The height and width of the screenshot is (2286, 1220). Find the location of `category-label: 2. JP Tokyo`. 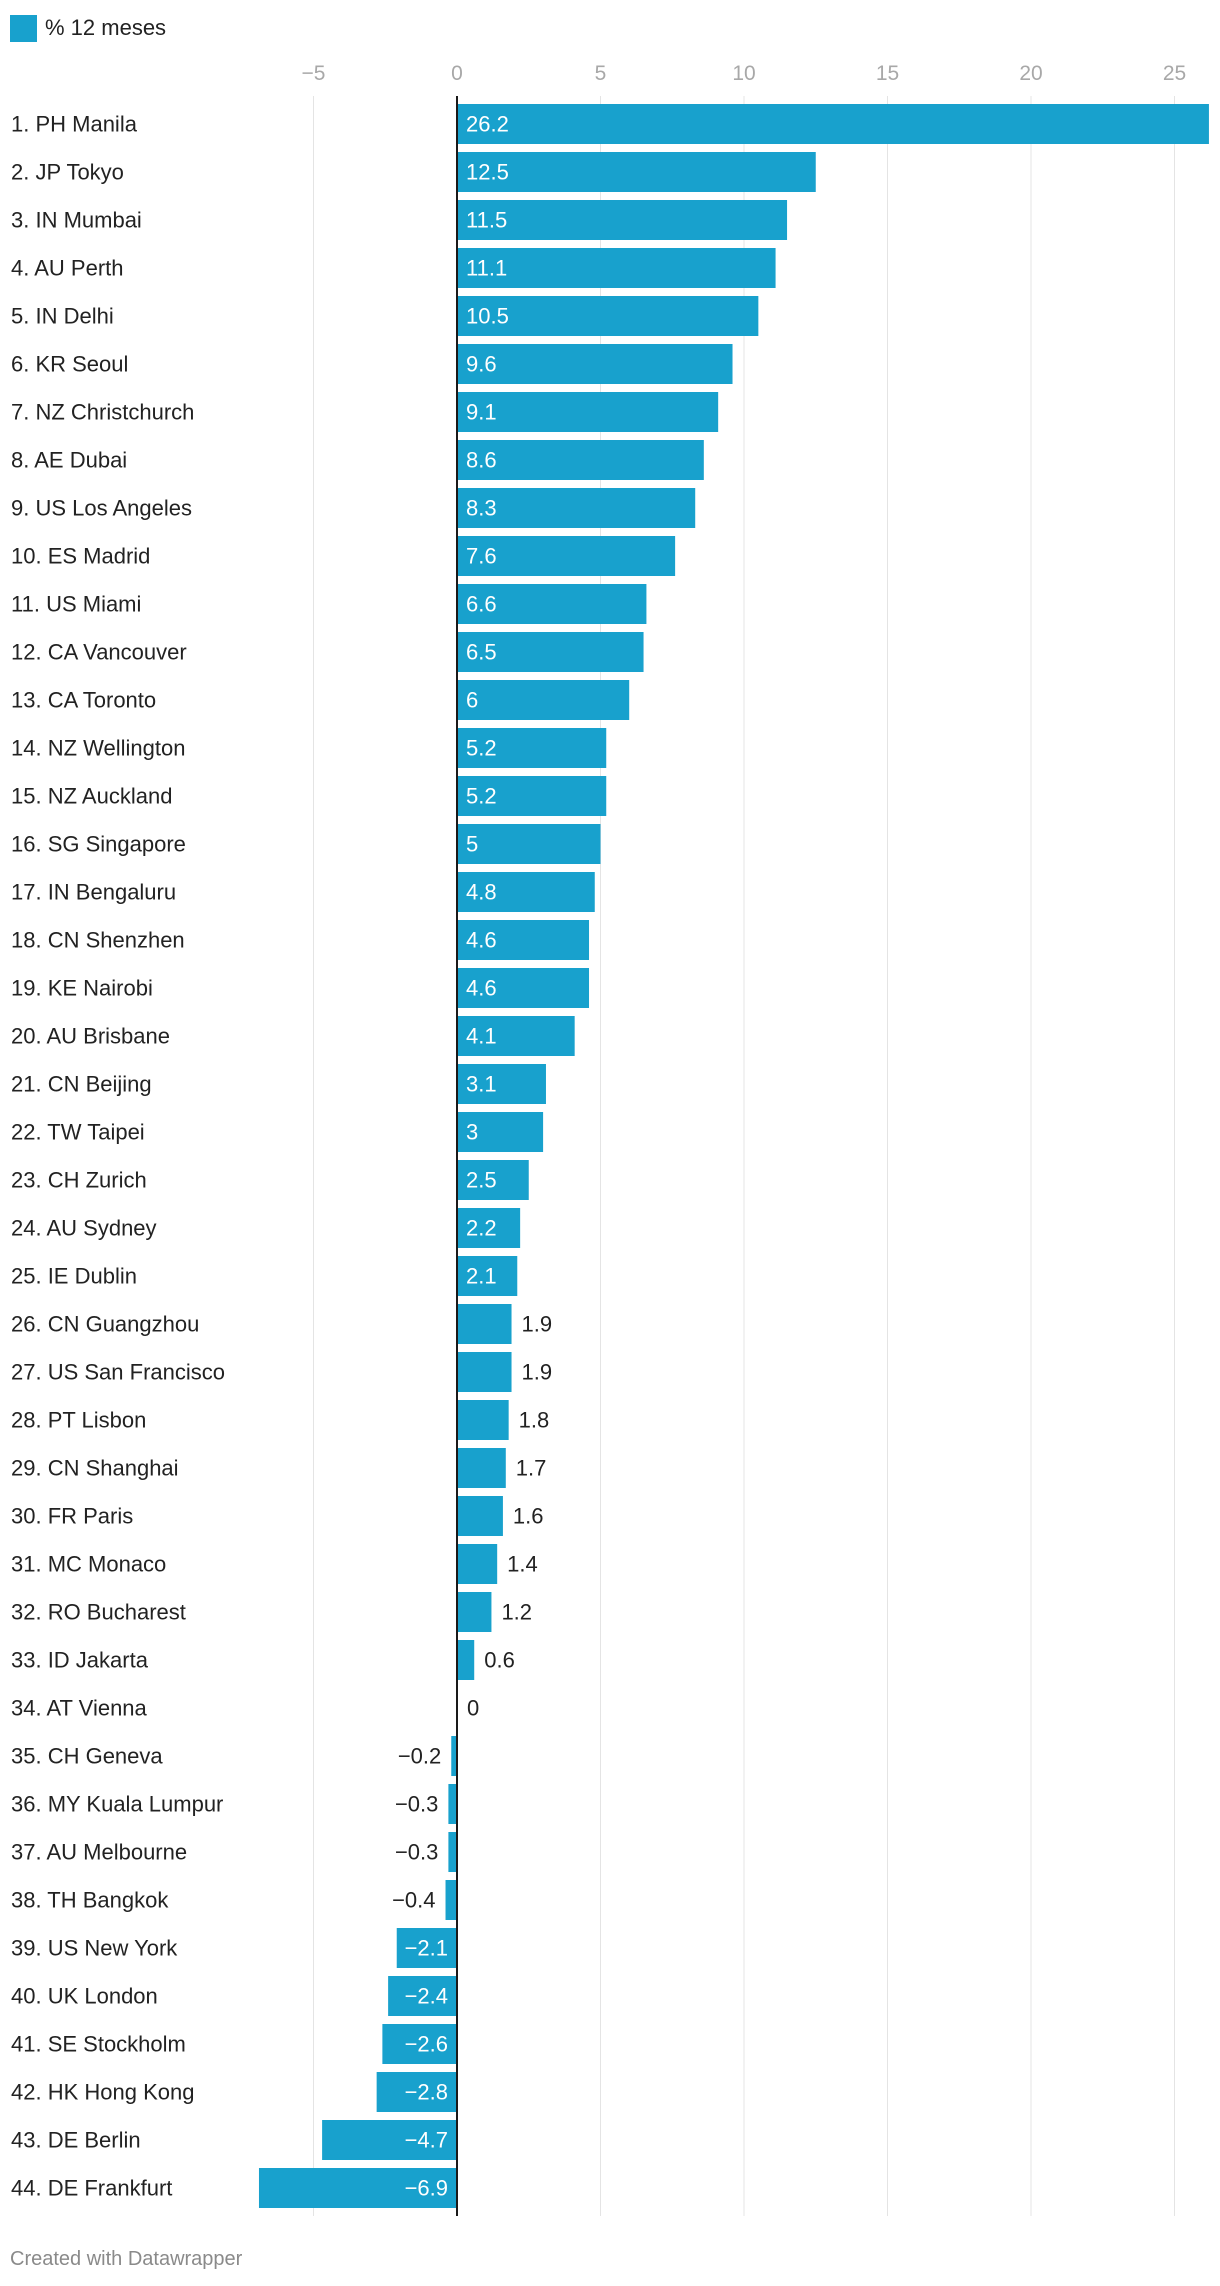

category-label: 2. JP Tokyo is located at coordinates (67, 172).